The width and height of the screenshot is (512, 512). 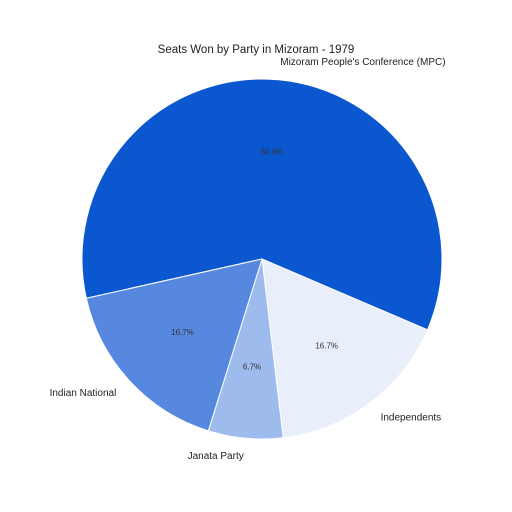 What do you see at coordinates (83, 393) in the screenshot?
I see `slice-category-label: Indian National` at bounding box center [83, 393].